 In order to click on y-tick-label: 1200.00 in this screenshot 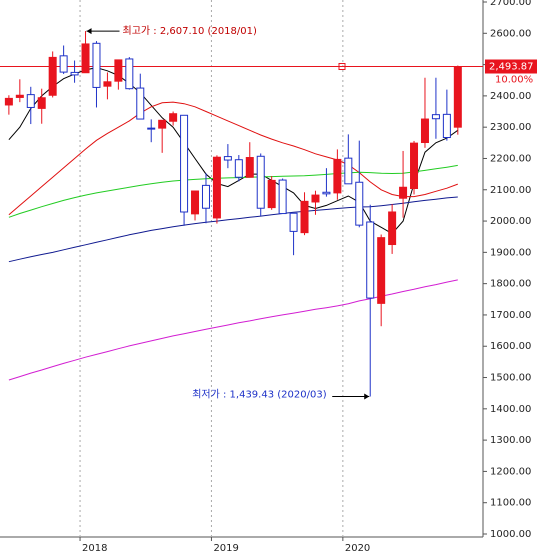, I will do `click(510, 471)`.